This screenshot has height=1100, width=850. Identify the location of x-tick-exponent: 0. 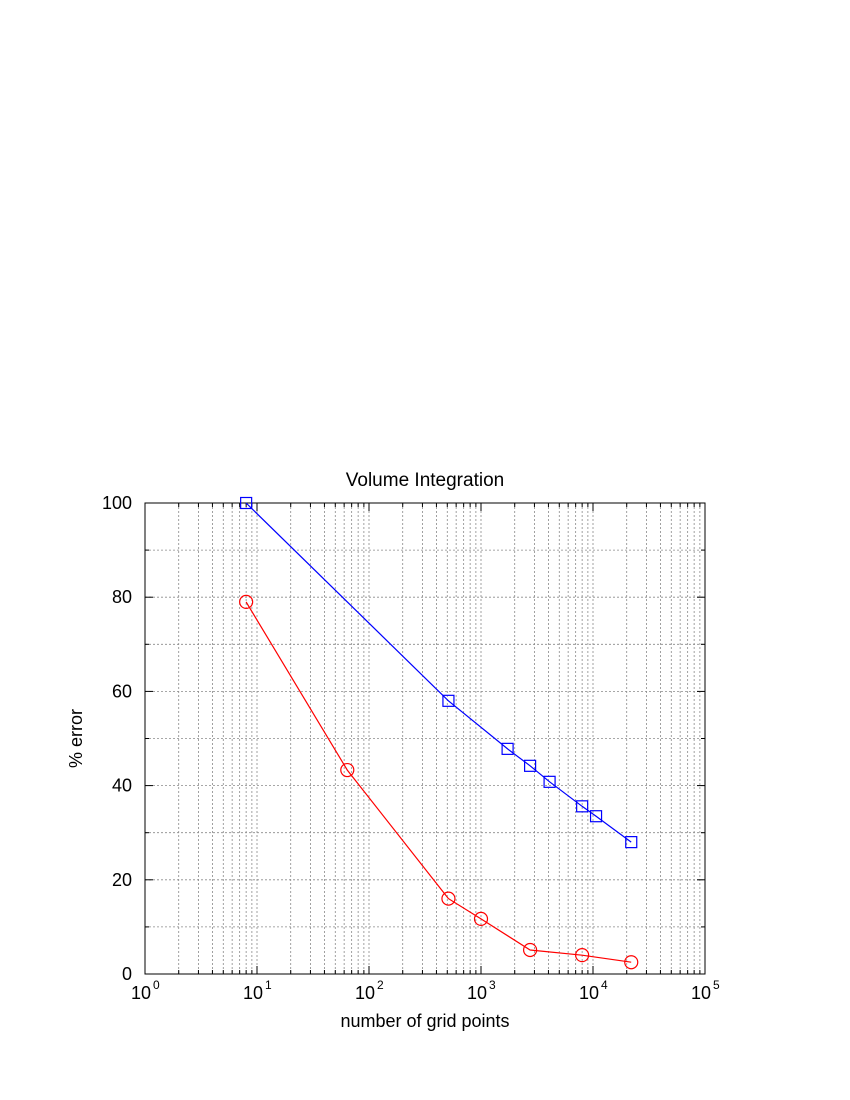
(156, 985).